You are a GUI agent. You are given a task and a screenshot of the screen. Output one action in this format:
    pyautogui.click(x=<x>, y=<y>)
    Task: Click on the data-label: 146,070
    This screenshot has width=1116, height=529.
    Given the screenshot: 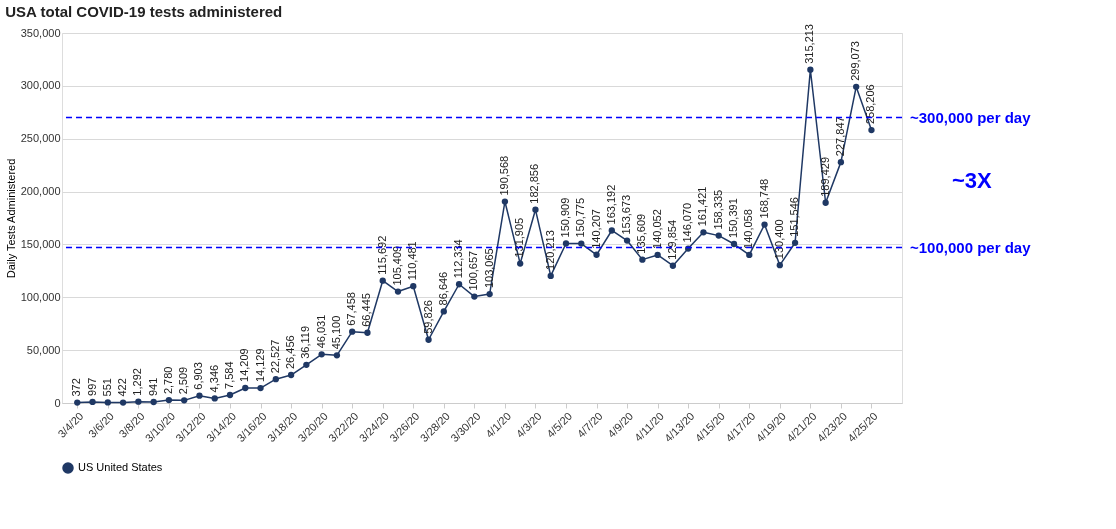 What is the action you would take?
    pyautogui.click(x=687, y=222)
    